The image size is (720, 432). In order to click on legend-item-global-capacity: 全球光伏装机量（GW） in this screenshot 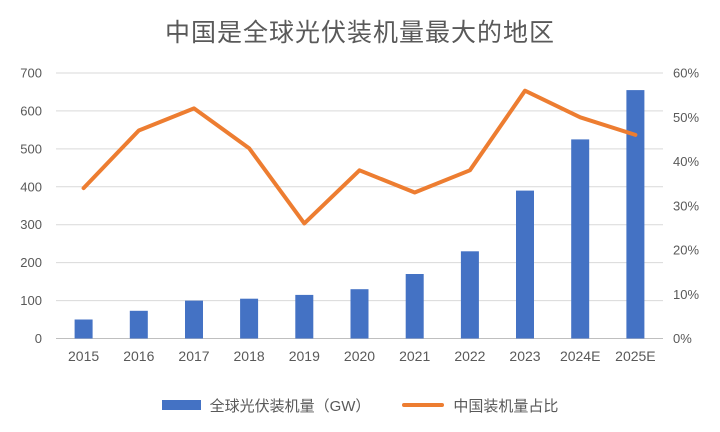, I will do `click(266, 405)`.